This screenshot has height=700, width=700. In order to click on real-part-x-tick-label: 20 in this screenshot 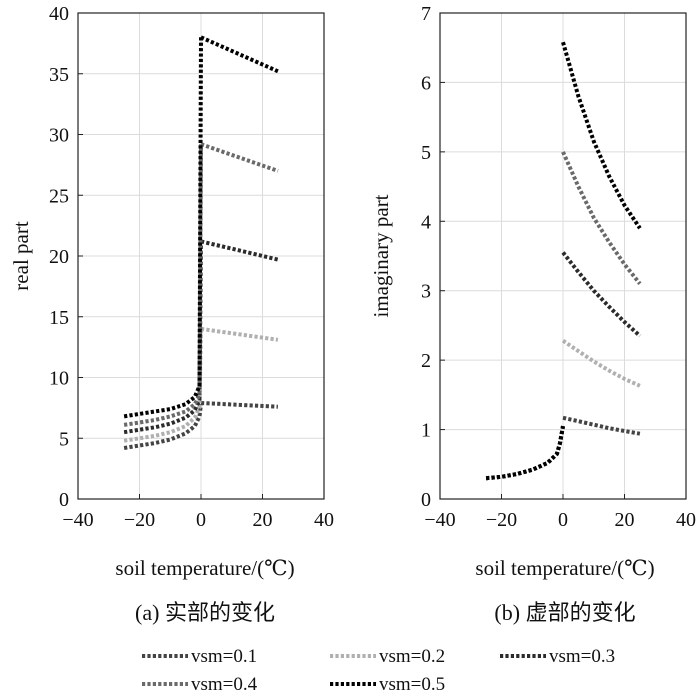, I will do `click(263, 520)`.